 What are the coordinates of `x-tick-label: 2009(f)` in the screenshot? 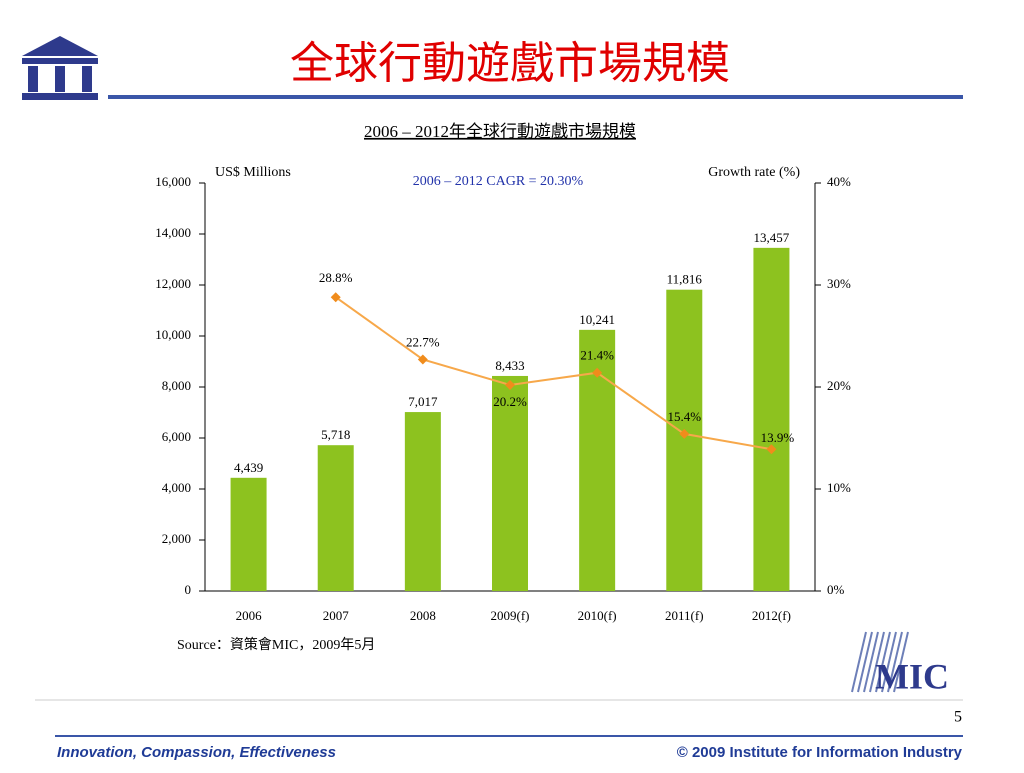 It's located at (510, 615).